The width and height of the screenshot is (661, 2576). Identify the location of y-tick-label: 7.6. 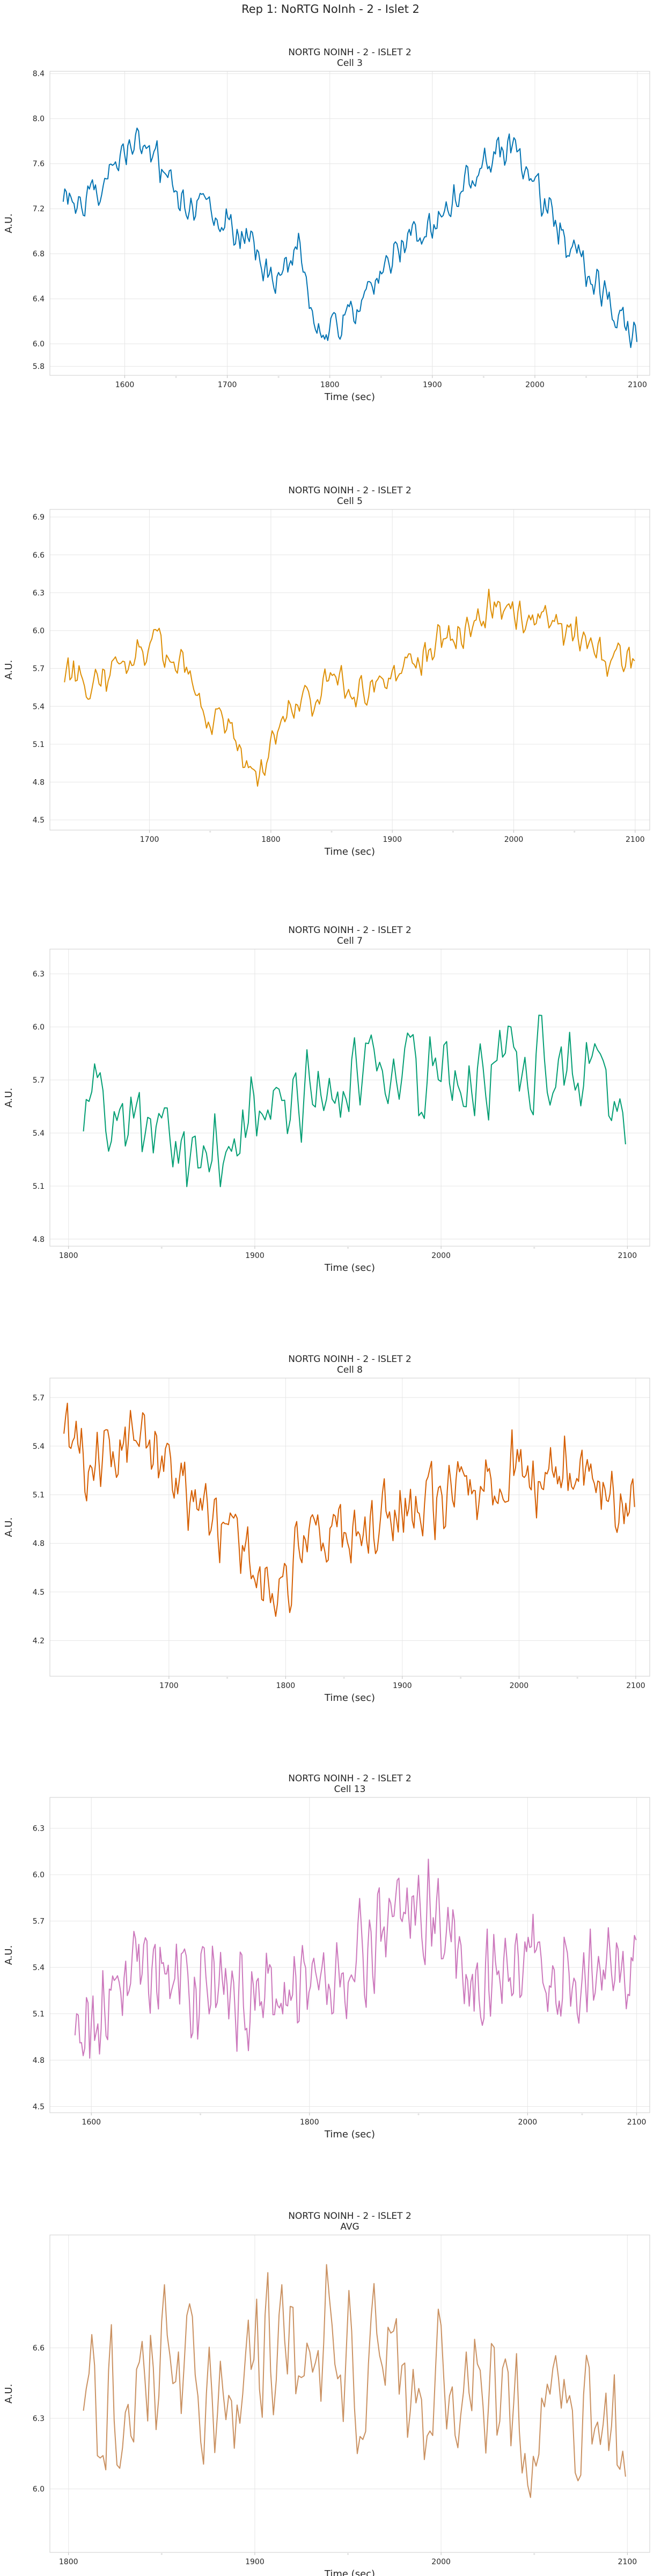
(39, 164).